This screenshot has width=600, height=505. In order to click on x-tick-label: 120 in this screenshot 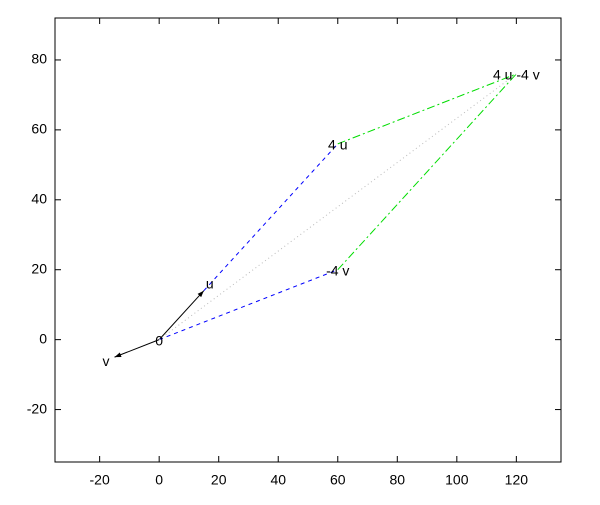, I will do `click(517, 480)`.